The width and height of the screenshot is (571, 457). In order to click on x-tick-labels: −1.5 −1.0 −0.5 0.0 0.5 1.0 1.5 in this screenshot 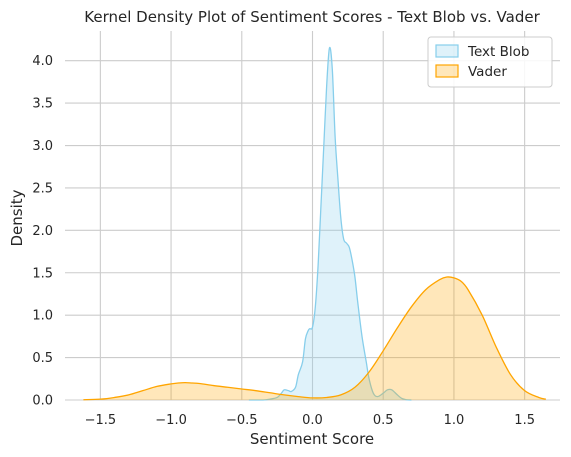, I will do `click(310, 420)`.